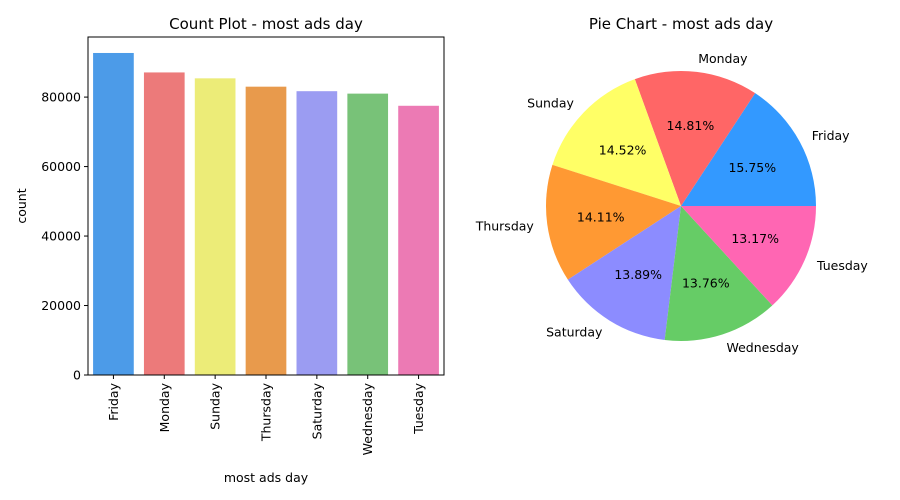 The height and width of the screenshot is (500, 900). I want to click on y-tick-label-20000: 20000, so click(61, 305).